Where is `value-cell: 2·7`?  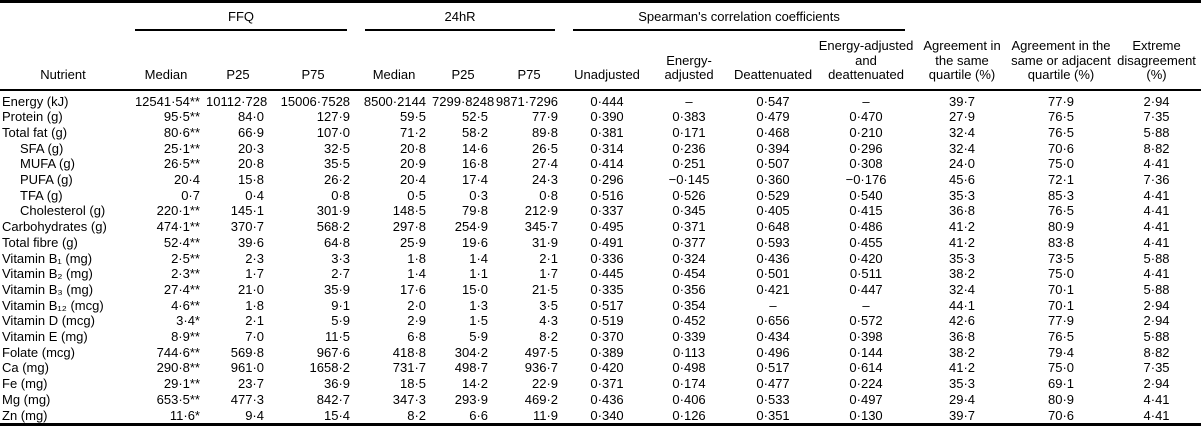
value-cell: 2·7 is located at coordinates (341, 274).